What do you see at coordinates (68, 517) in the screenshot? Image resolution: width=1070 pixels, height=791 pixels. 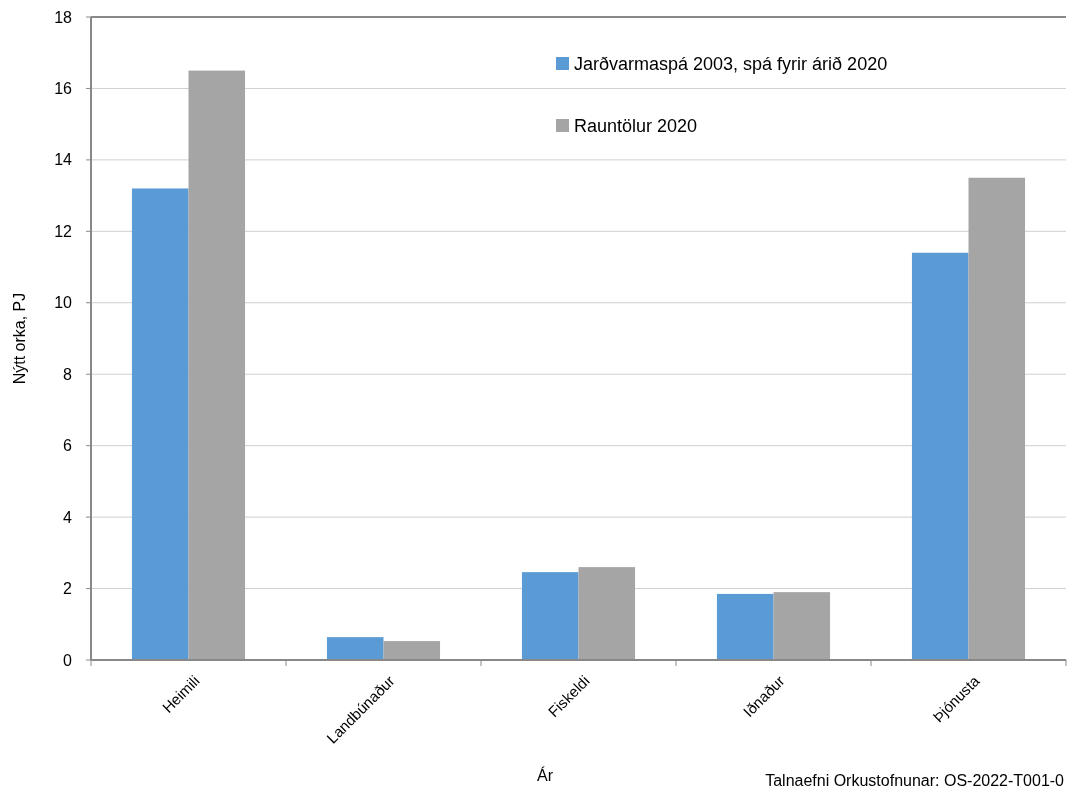 I see `y-tick-label: 4` at bounding box center [68, 517].